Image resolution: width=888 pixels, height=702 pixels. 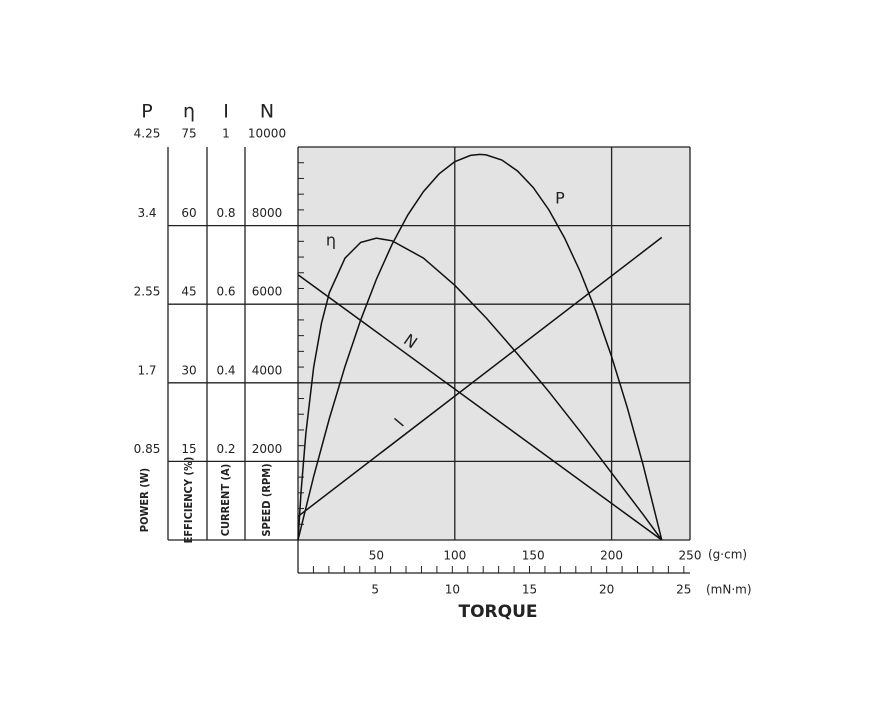 I want to click on y-tick-label: 2.55, so click(x=147, y=292).